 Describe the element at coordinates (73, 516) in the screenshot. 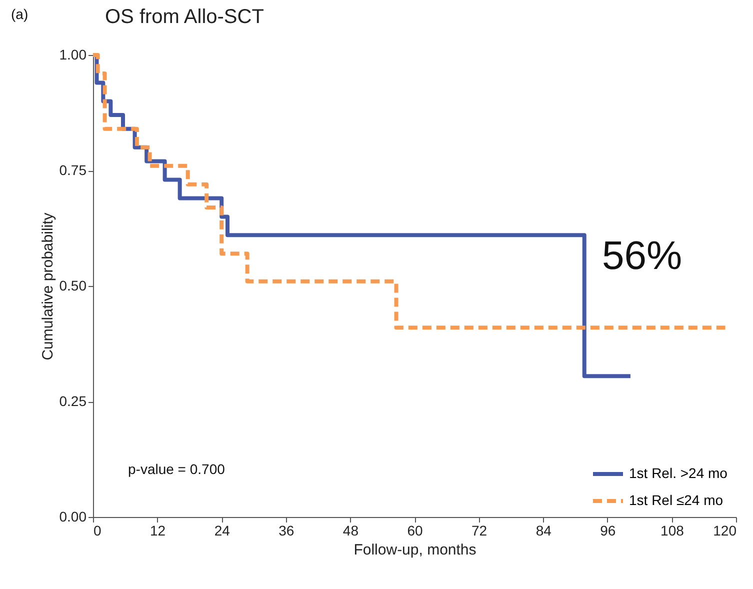

I see `y-tick-label: 0.00` at that location.